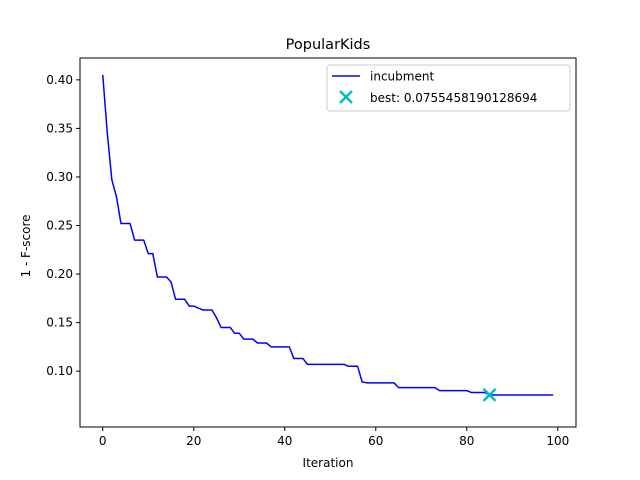  I want to click on y-tick-label: 0.25, so click(59, 226).